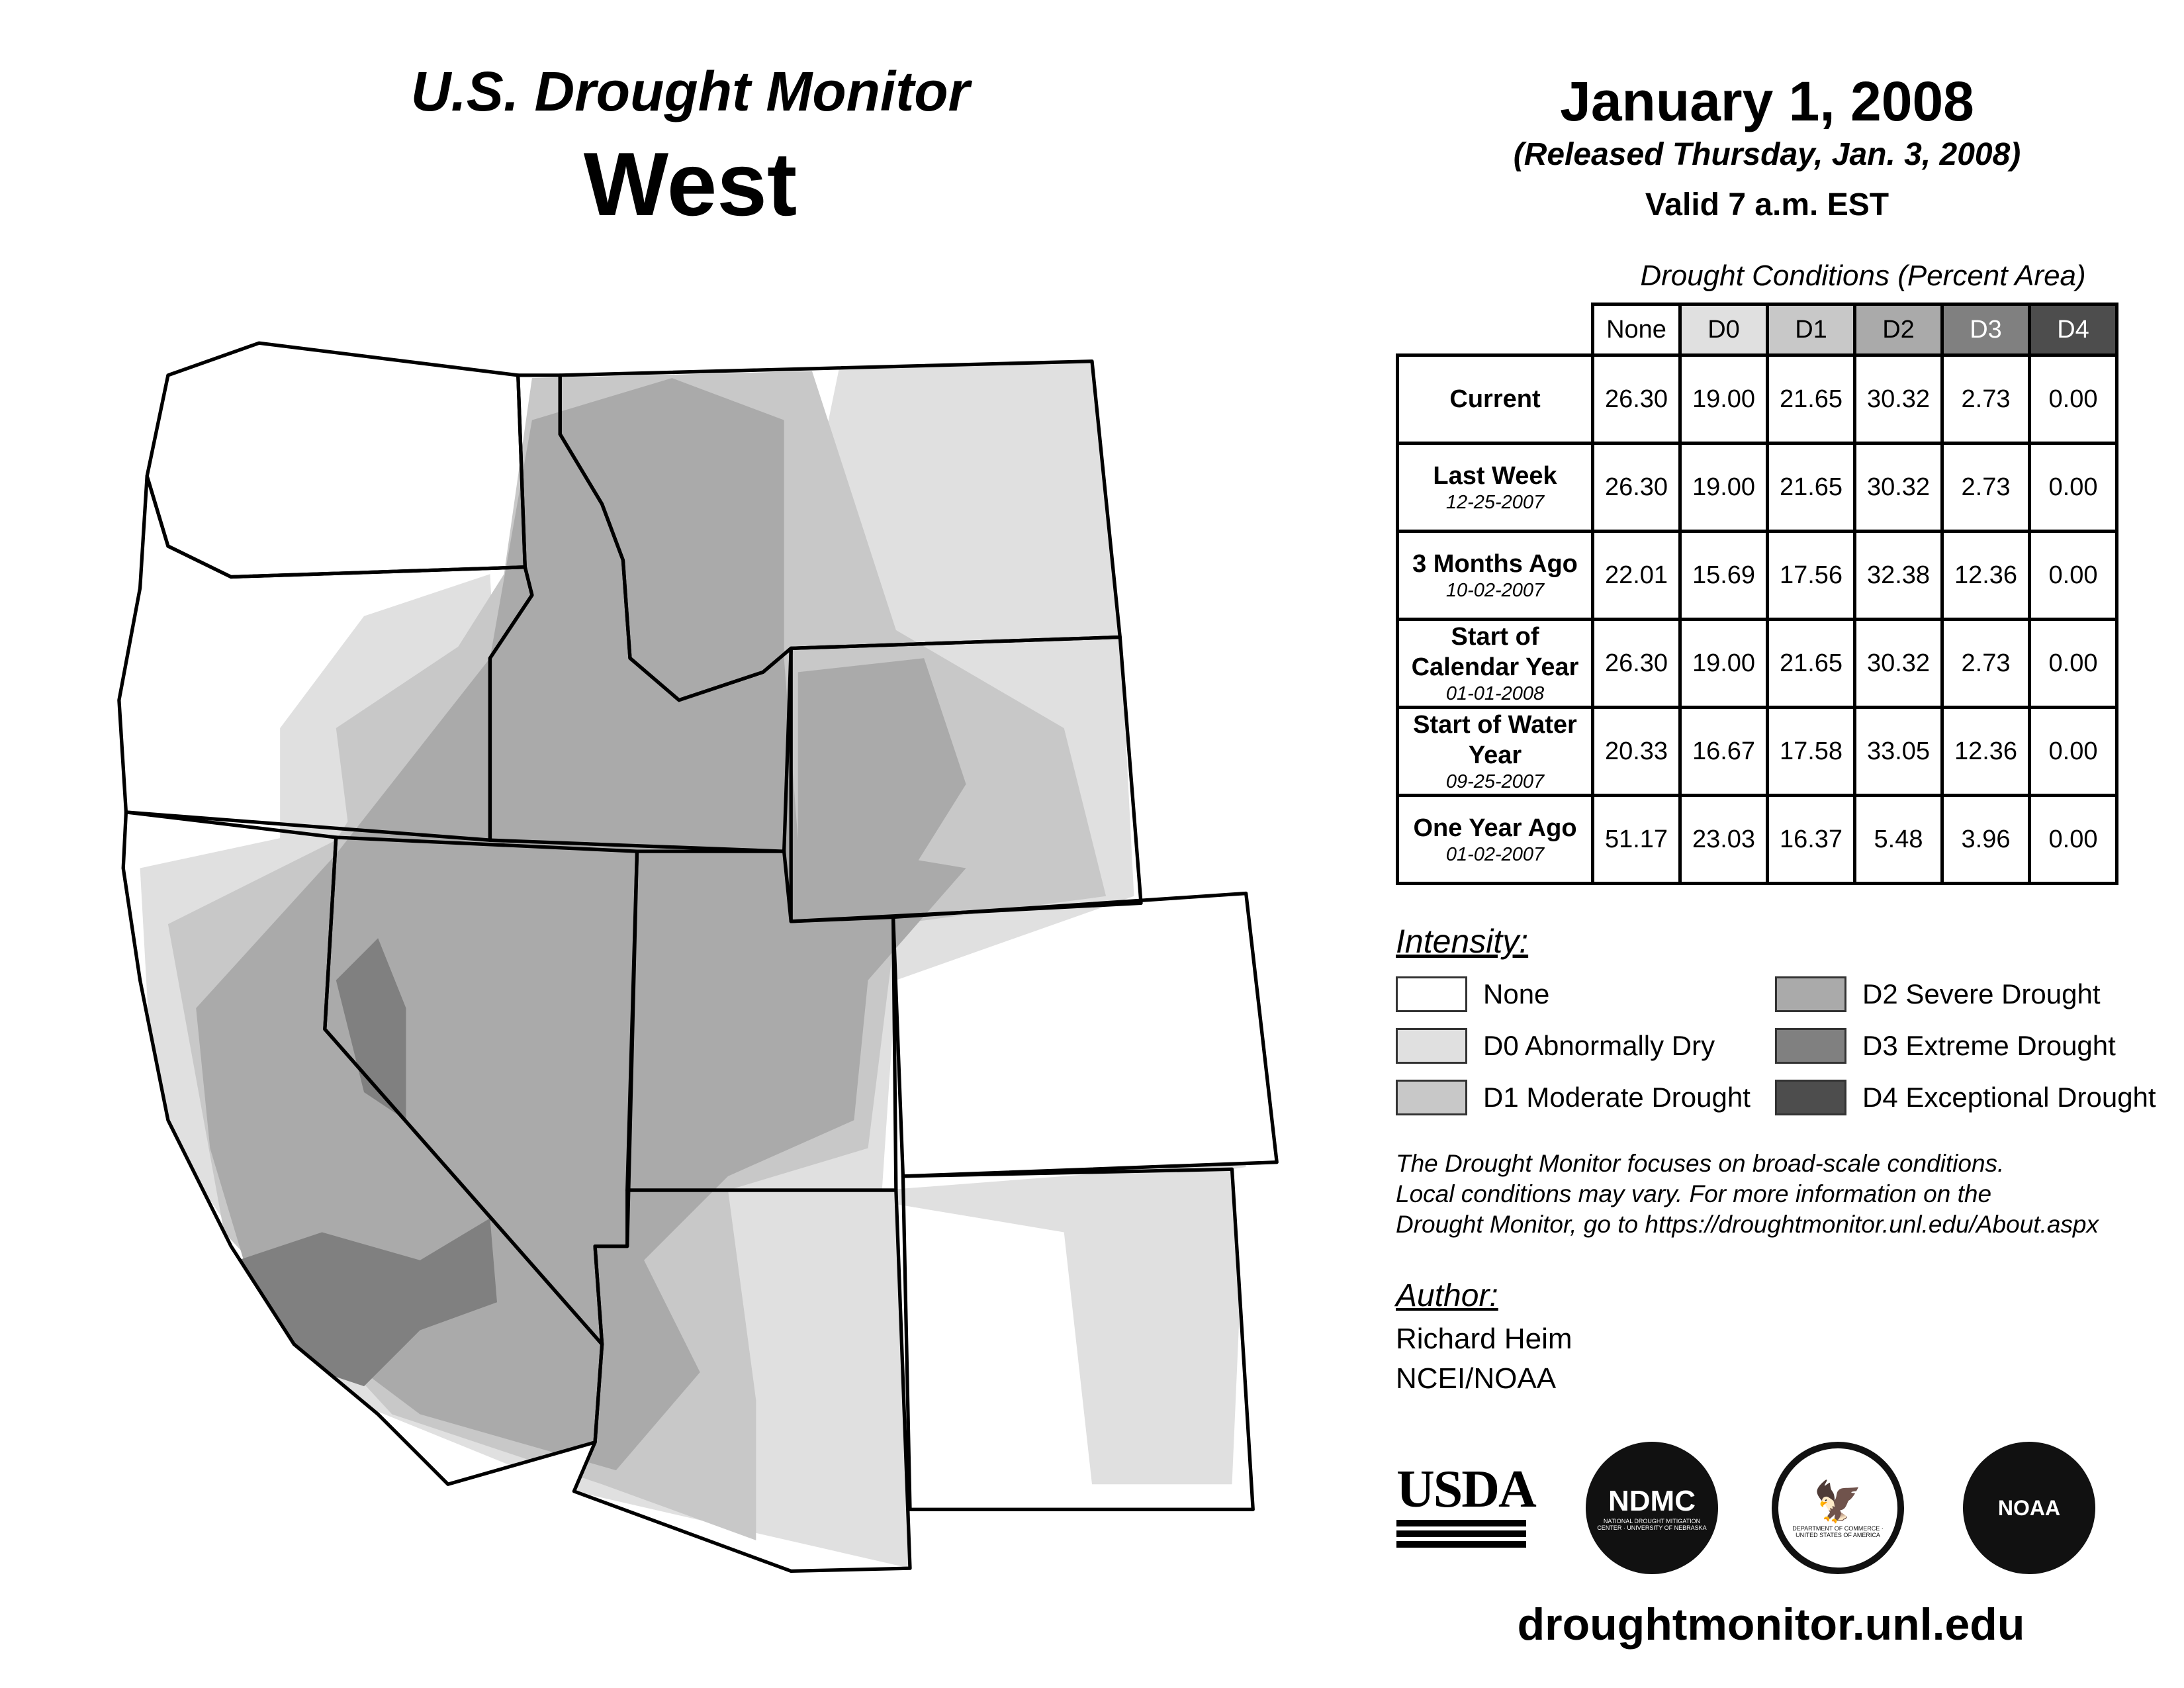 This screenshot has width=2184, height=1688. What do you see at coordinates (742, 1380) in the screenshot?
I see `state-arizona` at bounding box center [742, 1380].